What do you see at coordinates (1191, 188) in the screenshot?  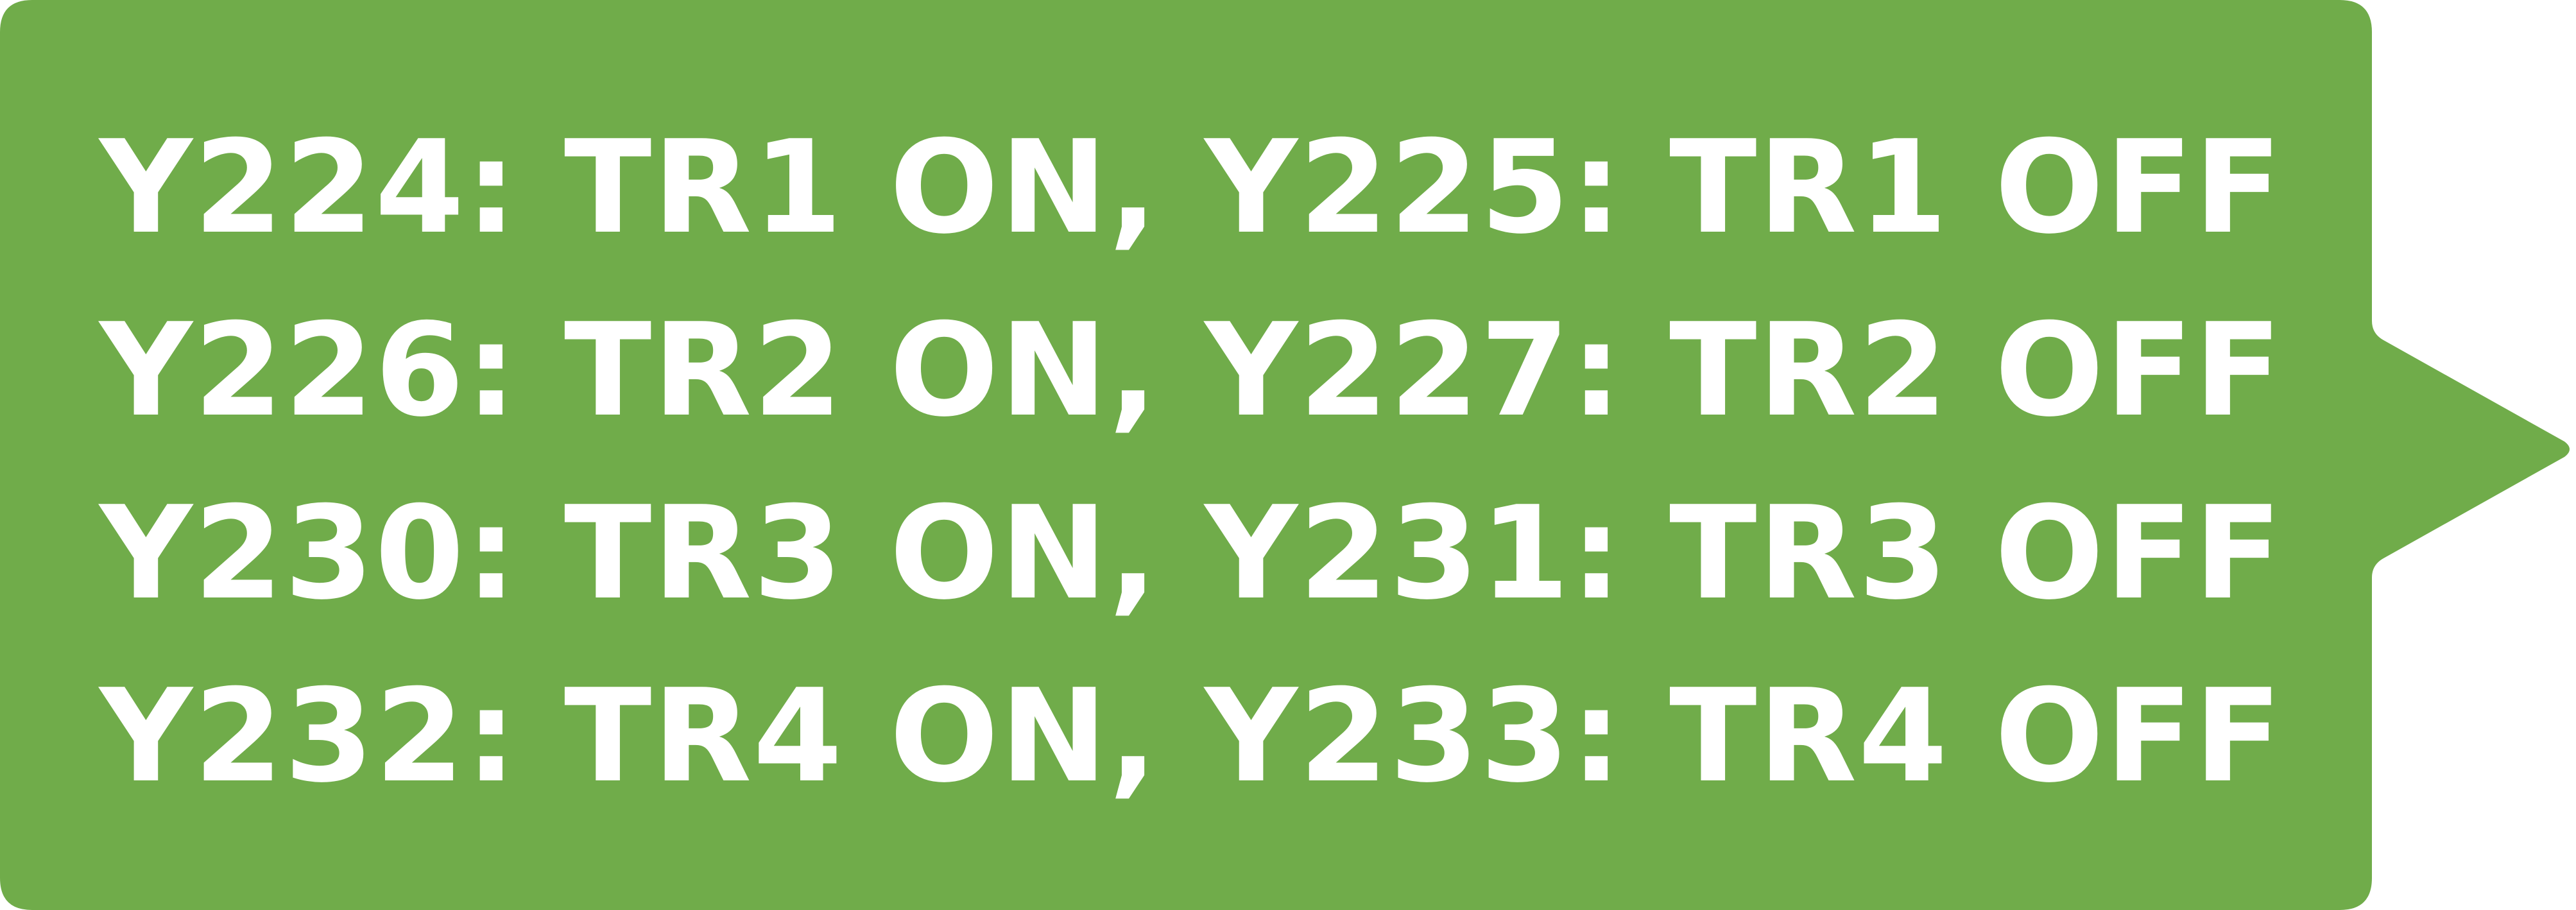 I see `callout-line-1: Y224: TR1 ON, Y225: TR1 OFF` at bounding box center [1191, 188].